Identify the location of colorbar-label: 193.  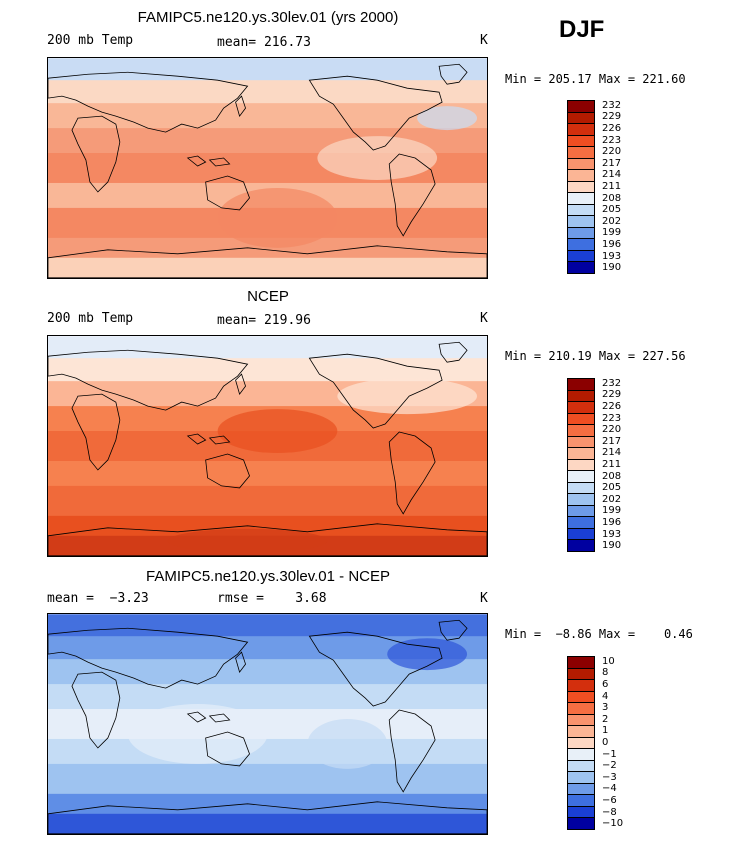
(612, 256).